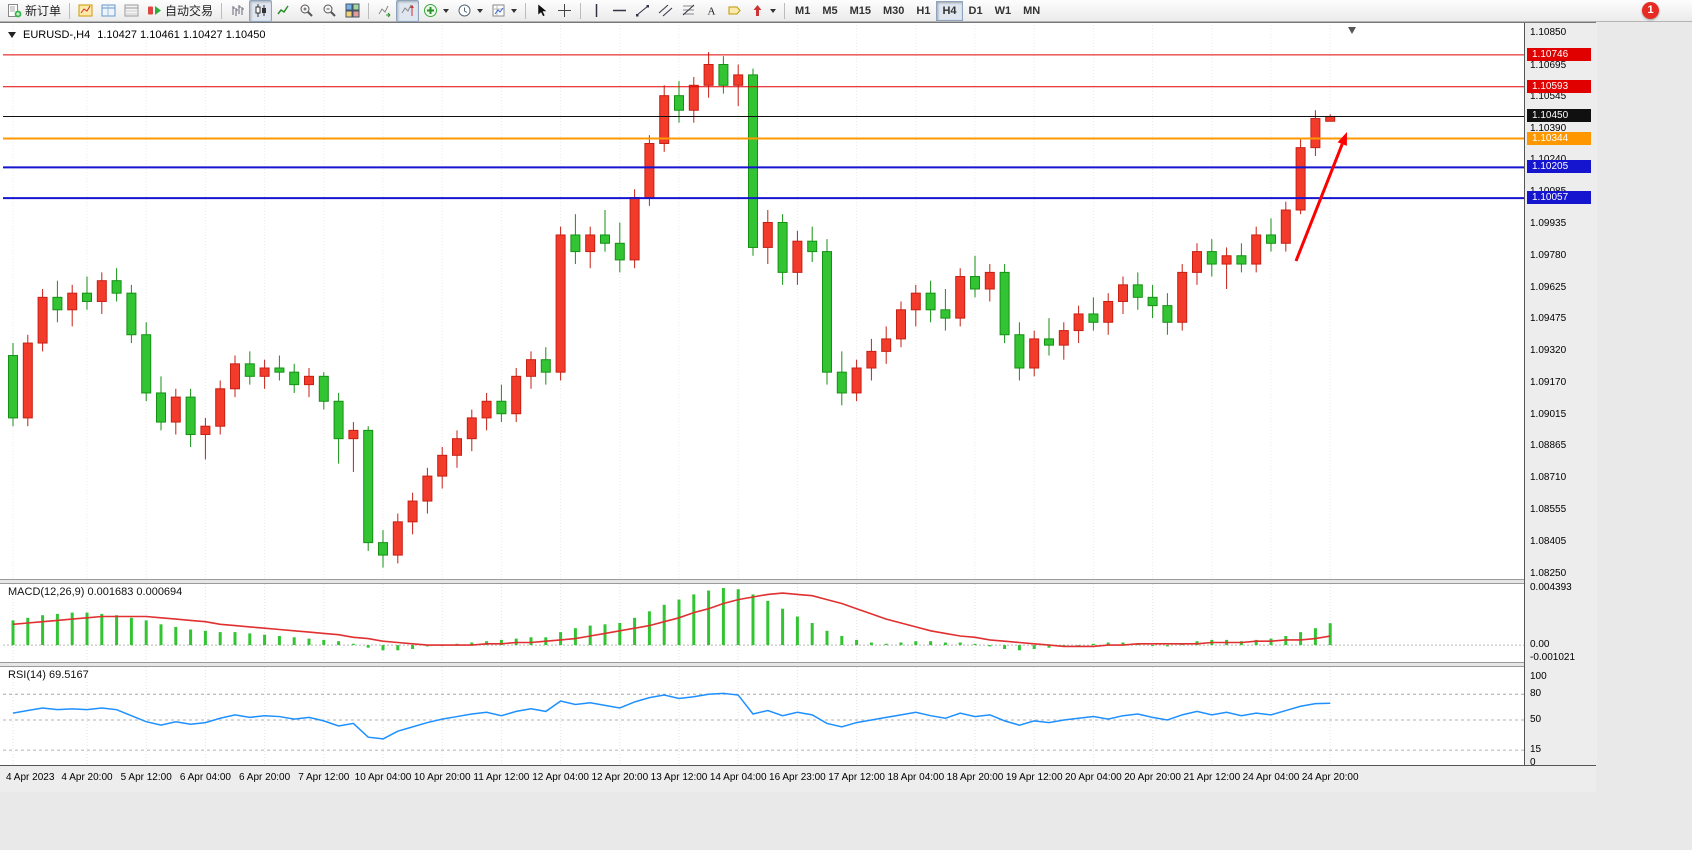 This screenshot has height=850, width=1692. Describe the element at coordinates (384, 11) in the screenshot. I see `auto-scroll-button` at that location.